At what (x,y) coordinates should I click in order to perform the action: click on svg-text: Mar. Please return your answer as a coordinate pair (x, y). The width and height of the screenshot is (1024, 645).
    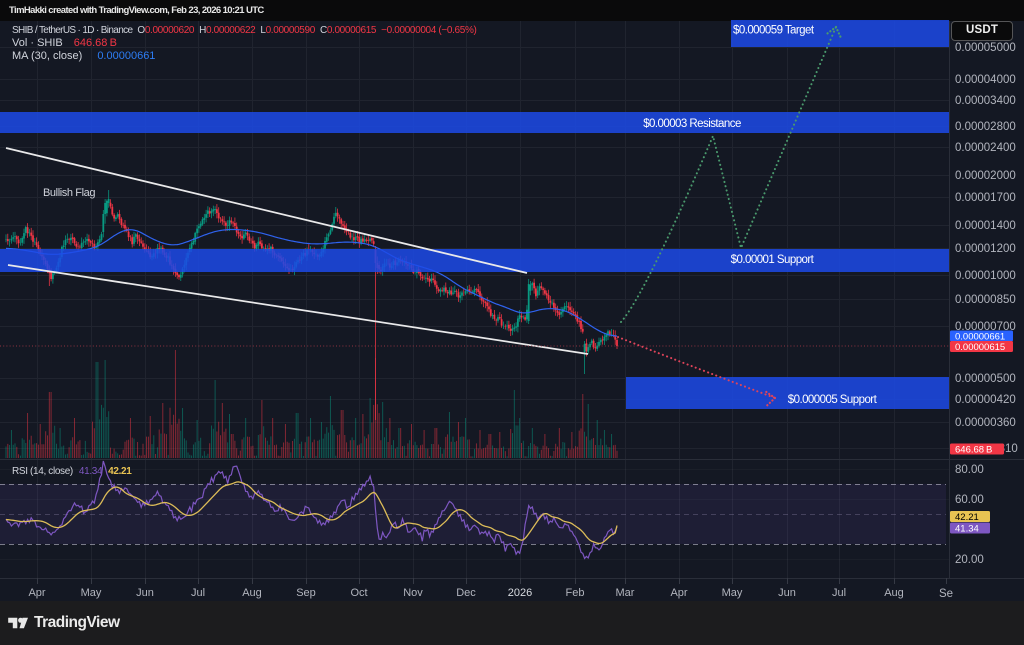
    Looking at the image, I should click on (625, 593).